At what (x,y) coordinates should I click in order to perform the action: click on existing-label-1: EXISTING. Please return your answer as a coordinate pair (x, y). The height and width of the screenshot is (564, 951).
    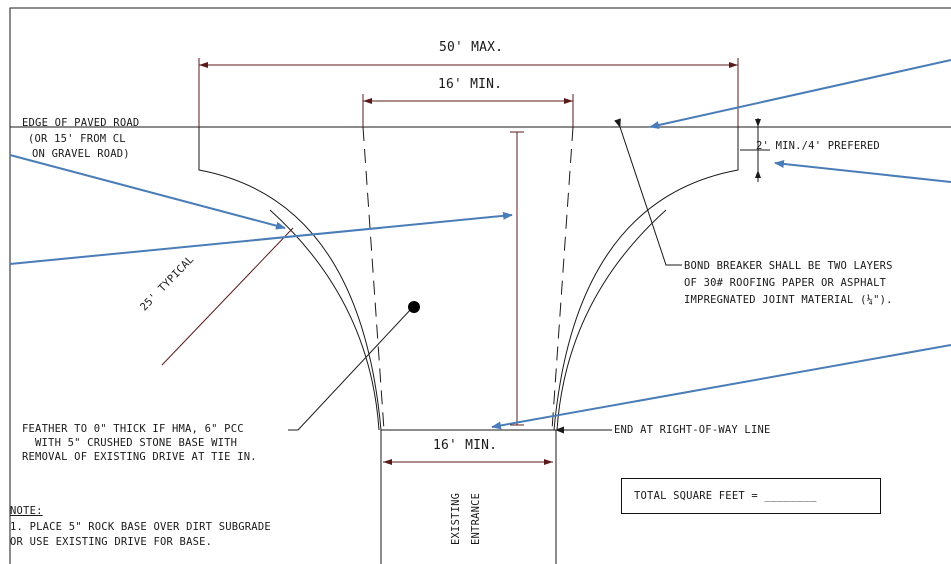
    Looking at the image, I should click on (456, 518).